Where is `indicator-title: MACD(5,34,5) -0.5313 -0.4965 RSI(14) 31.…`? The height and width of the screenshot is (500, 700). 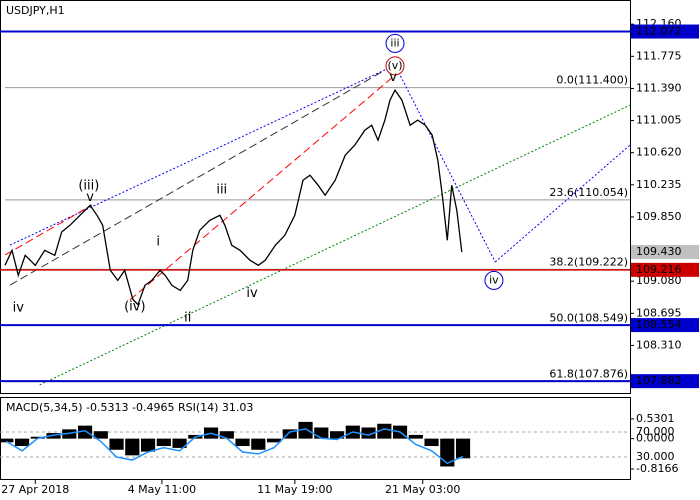
indicator-title: MACD(5,34,5) -0.5313 -0.4965 RSI(14) 31.… is located at coordinates (129, 407).